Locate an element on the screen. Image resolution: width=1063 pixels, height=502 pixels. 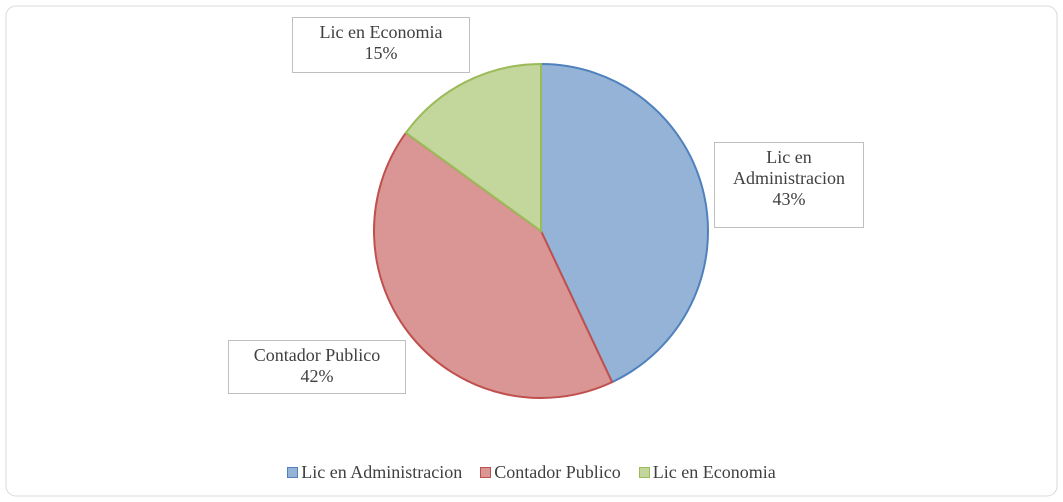
data-label-value: 43% is located at coordinates (789, 199).